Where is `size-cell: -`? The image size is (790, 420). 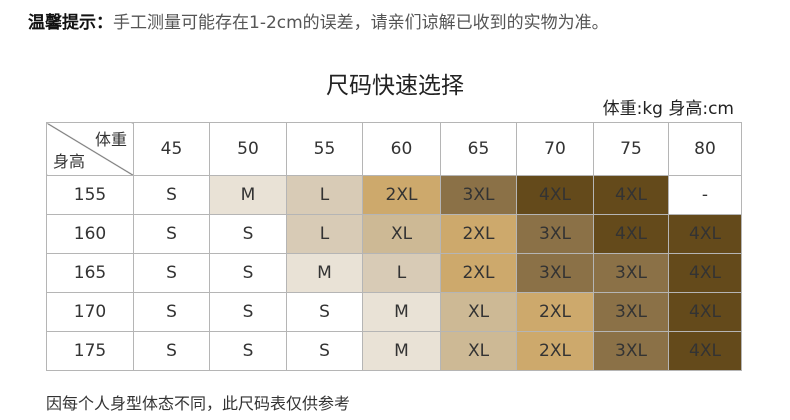
size-cell: - is located at coordinates (705, 195).